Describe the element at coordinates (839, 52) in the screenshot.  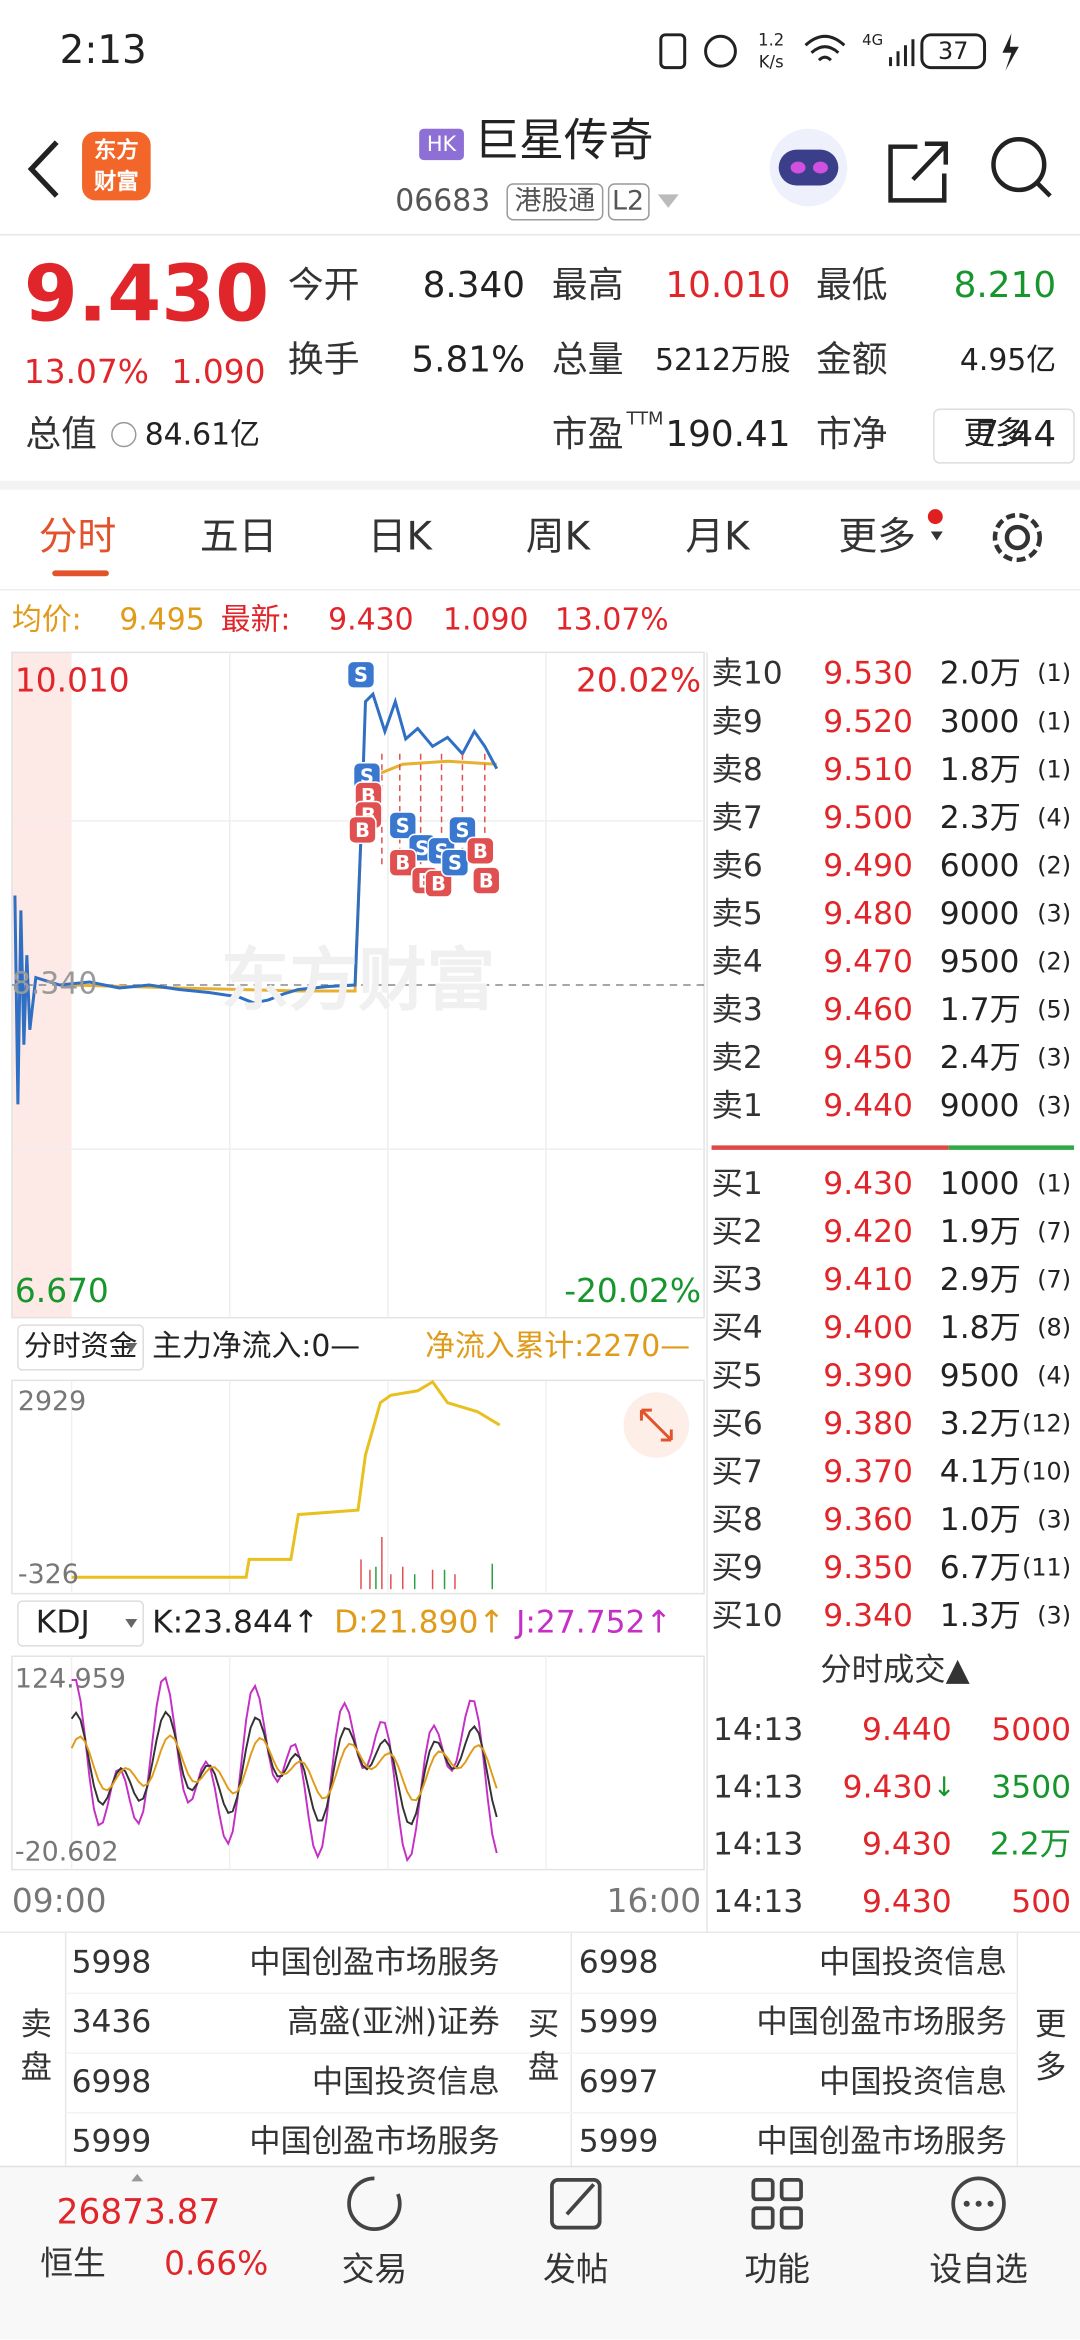
I see `status-icons` at that location.